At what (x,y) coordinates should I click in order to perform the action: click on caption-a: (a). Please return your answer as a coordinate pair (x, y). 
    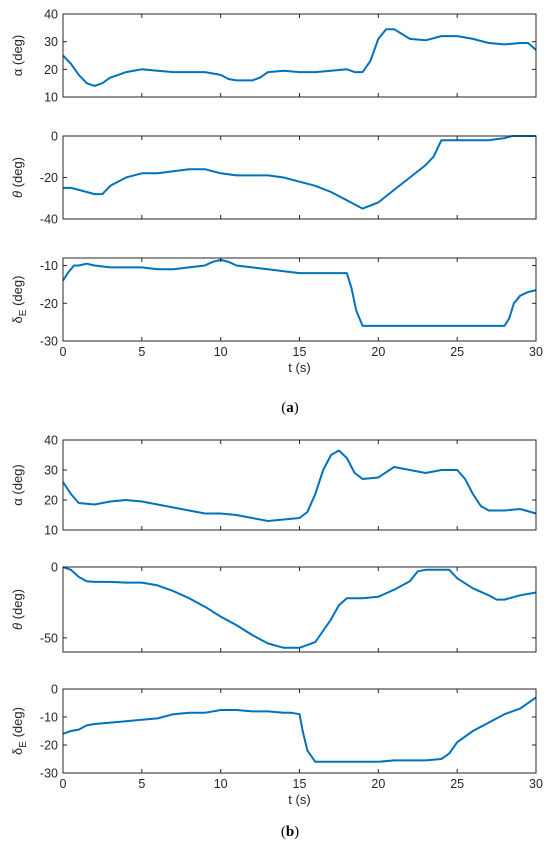
    Looking at the image, I should click on (290, 408).